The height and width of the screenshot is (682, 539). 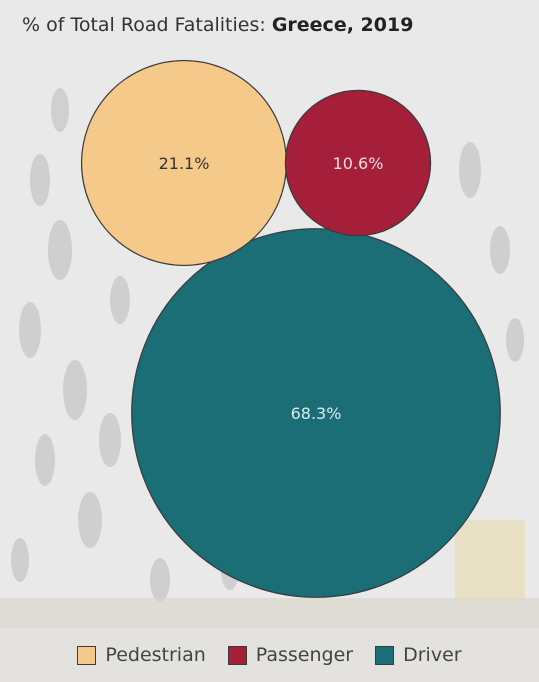 I want to click on legend: Pedestrian Passenger Driver, so click(x=269, y=655).